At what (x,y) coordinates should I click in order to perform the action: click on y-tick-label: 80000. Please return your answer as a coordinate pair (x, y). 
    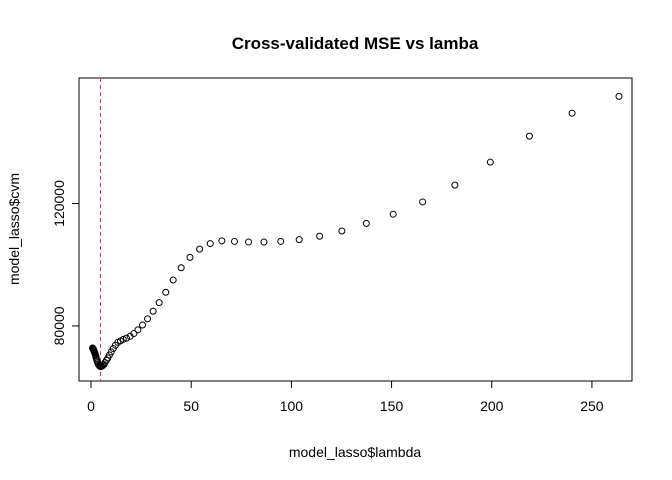
    Looking at the image, I should click on (59, 325).